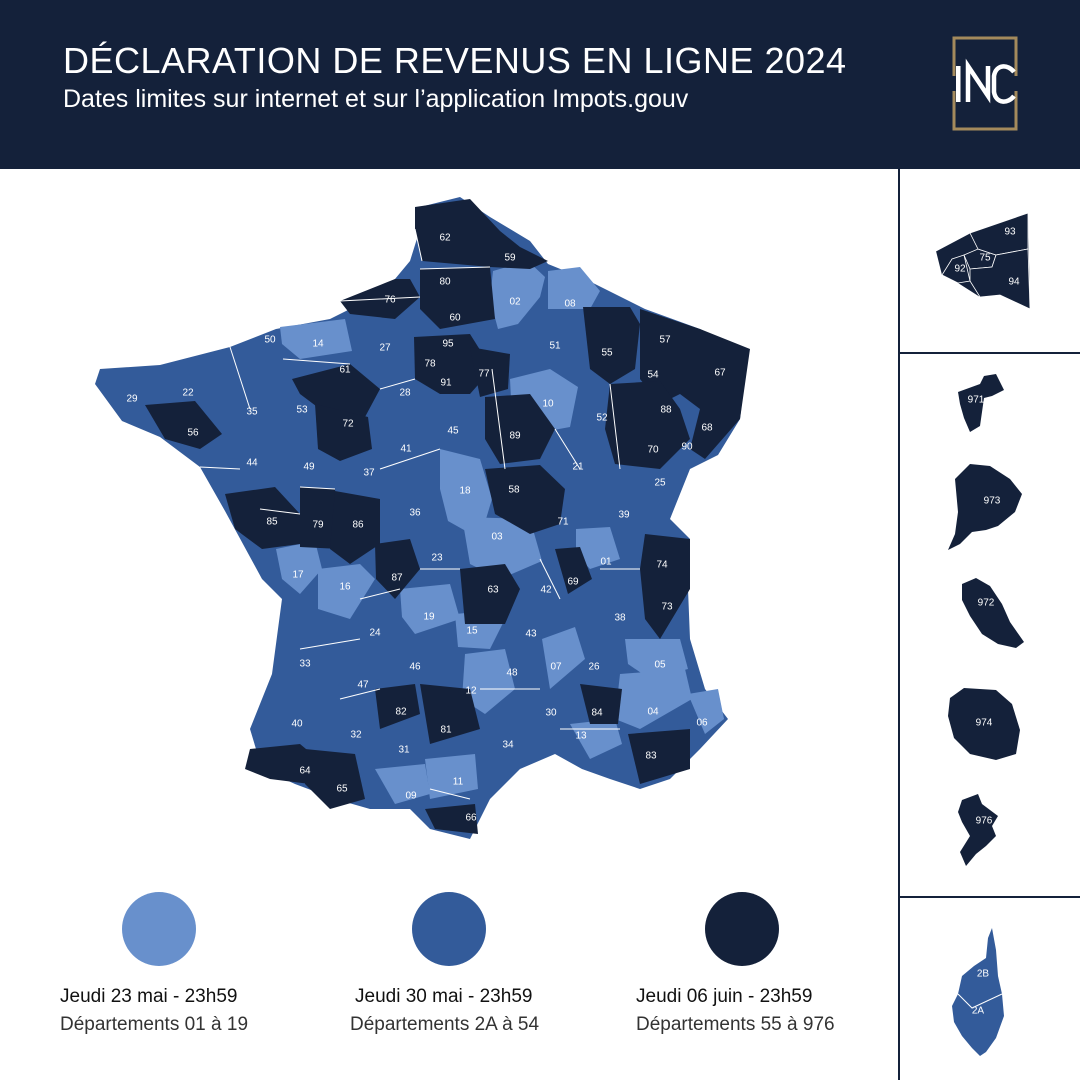  I want to click on department-label-75: 75, so click(985, 258).